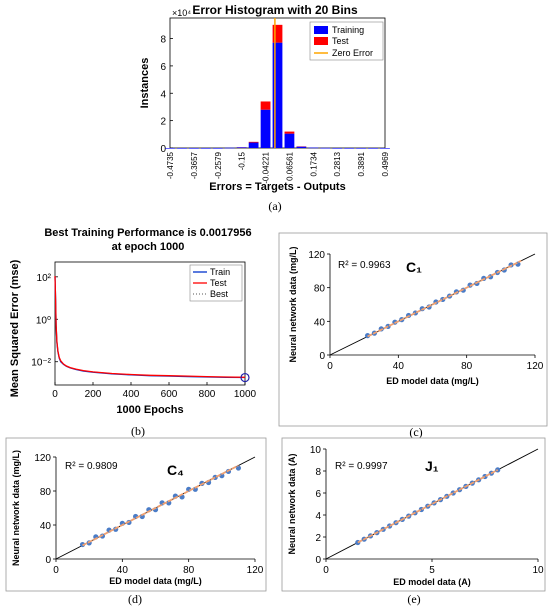 The image size is (550, 612). Describe the element at coordinates (266, 167) in the screenshot. I see `x-tick-label: -0.04221` at that location.